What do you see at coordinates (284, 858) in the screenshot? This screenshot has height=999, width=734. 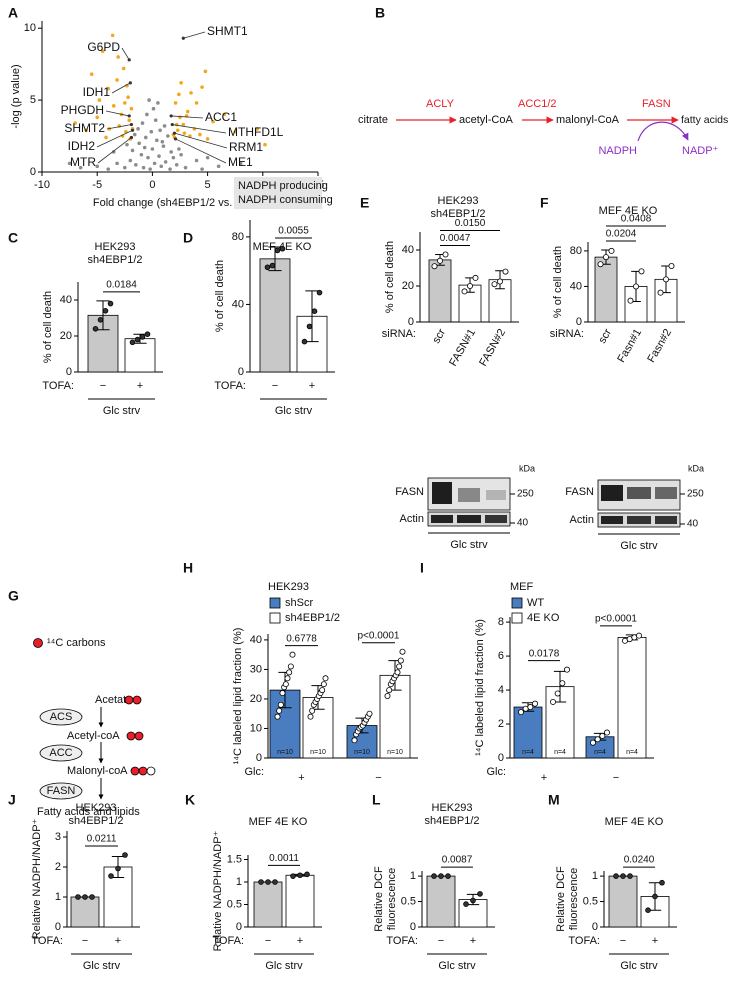 I see `p-value: 0.0011` at bounding box center [284, 858].